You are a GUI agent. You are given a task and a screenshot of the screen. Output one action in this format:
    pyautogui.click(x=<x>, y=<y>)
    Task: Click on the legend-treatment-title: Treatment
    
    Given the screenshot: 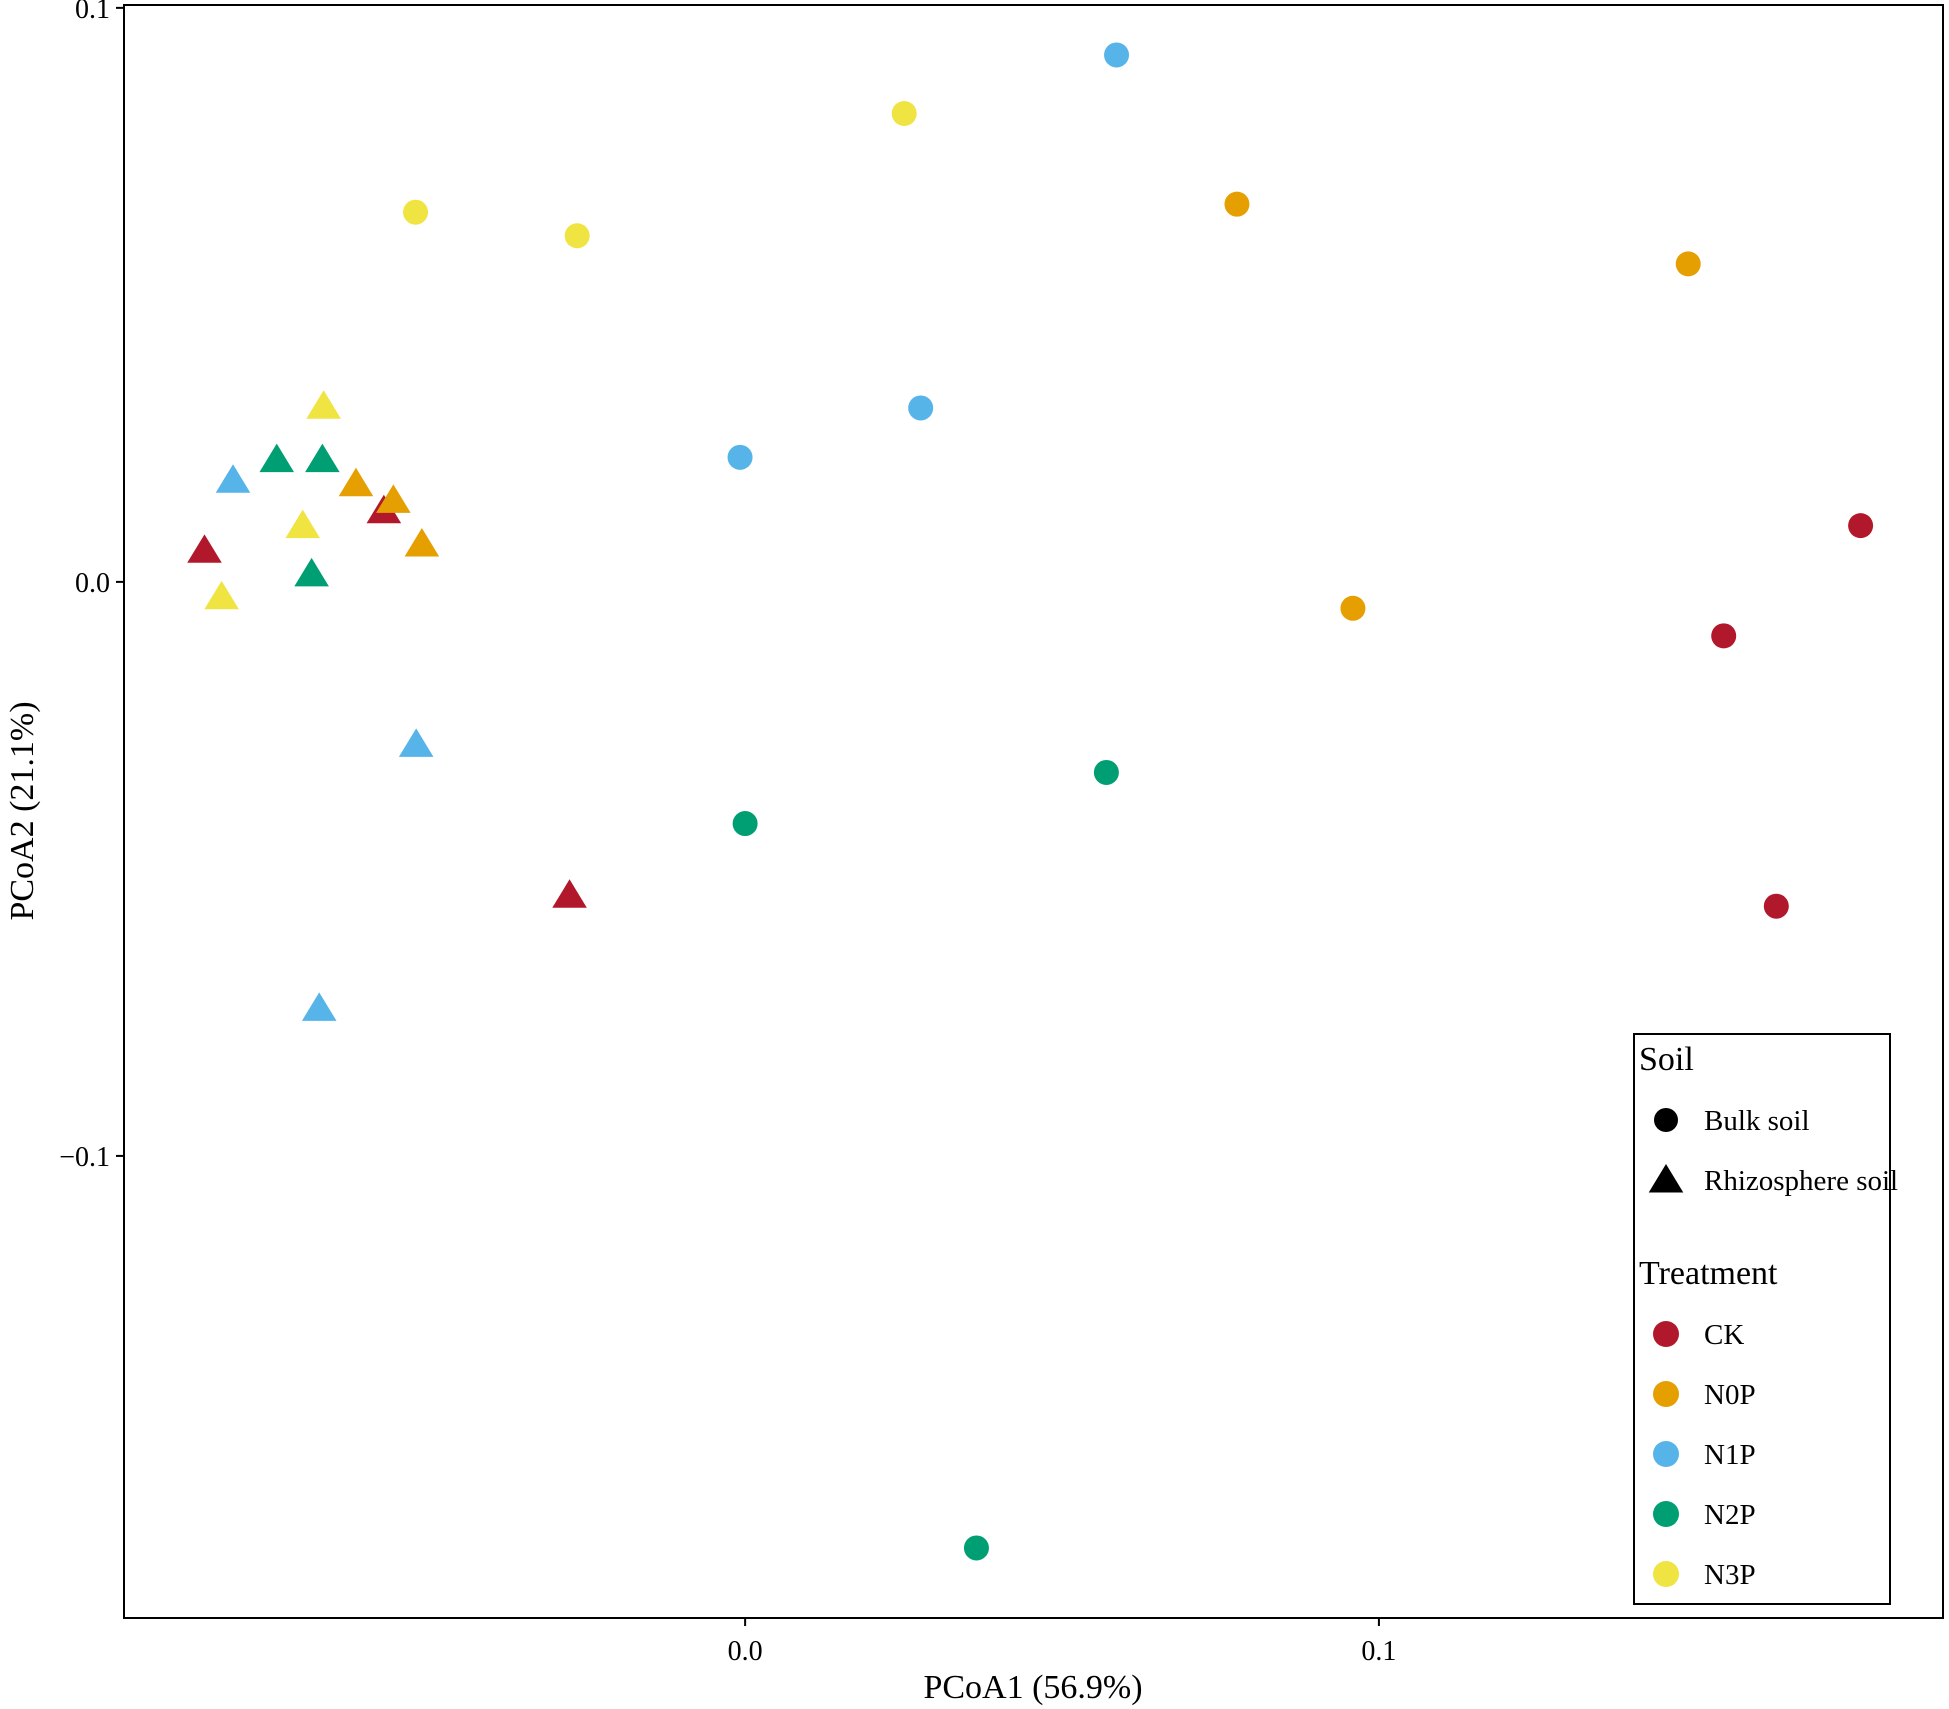 What is the action you would take?
    pyautogui.click(x=1708, y=1273)
    